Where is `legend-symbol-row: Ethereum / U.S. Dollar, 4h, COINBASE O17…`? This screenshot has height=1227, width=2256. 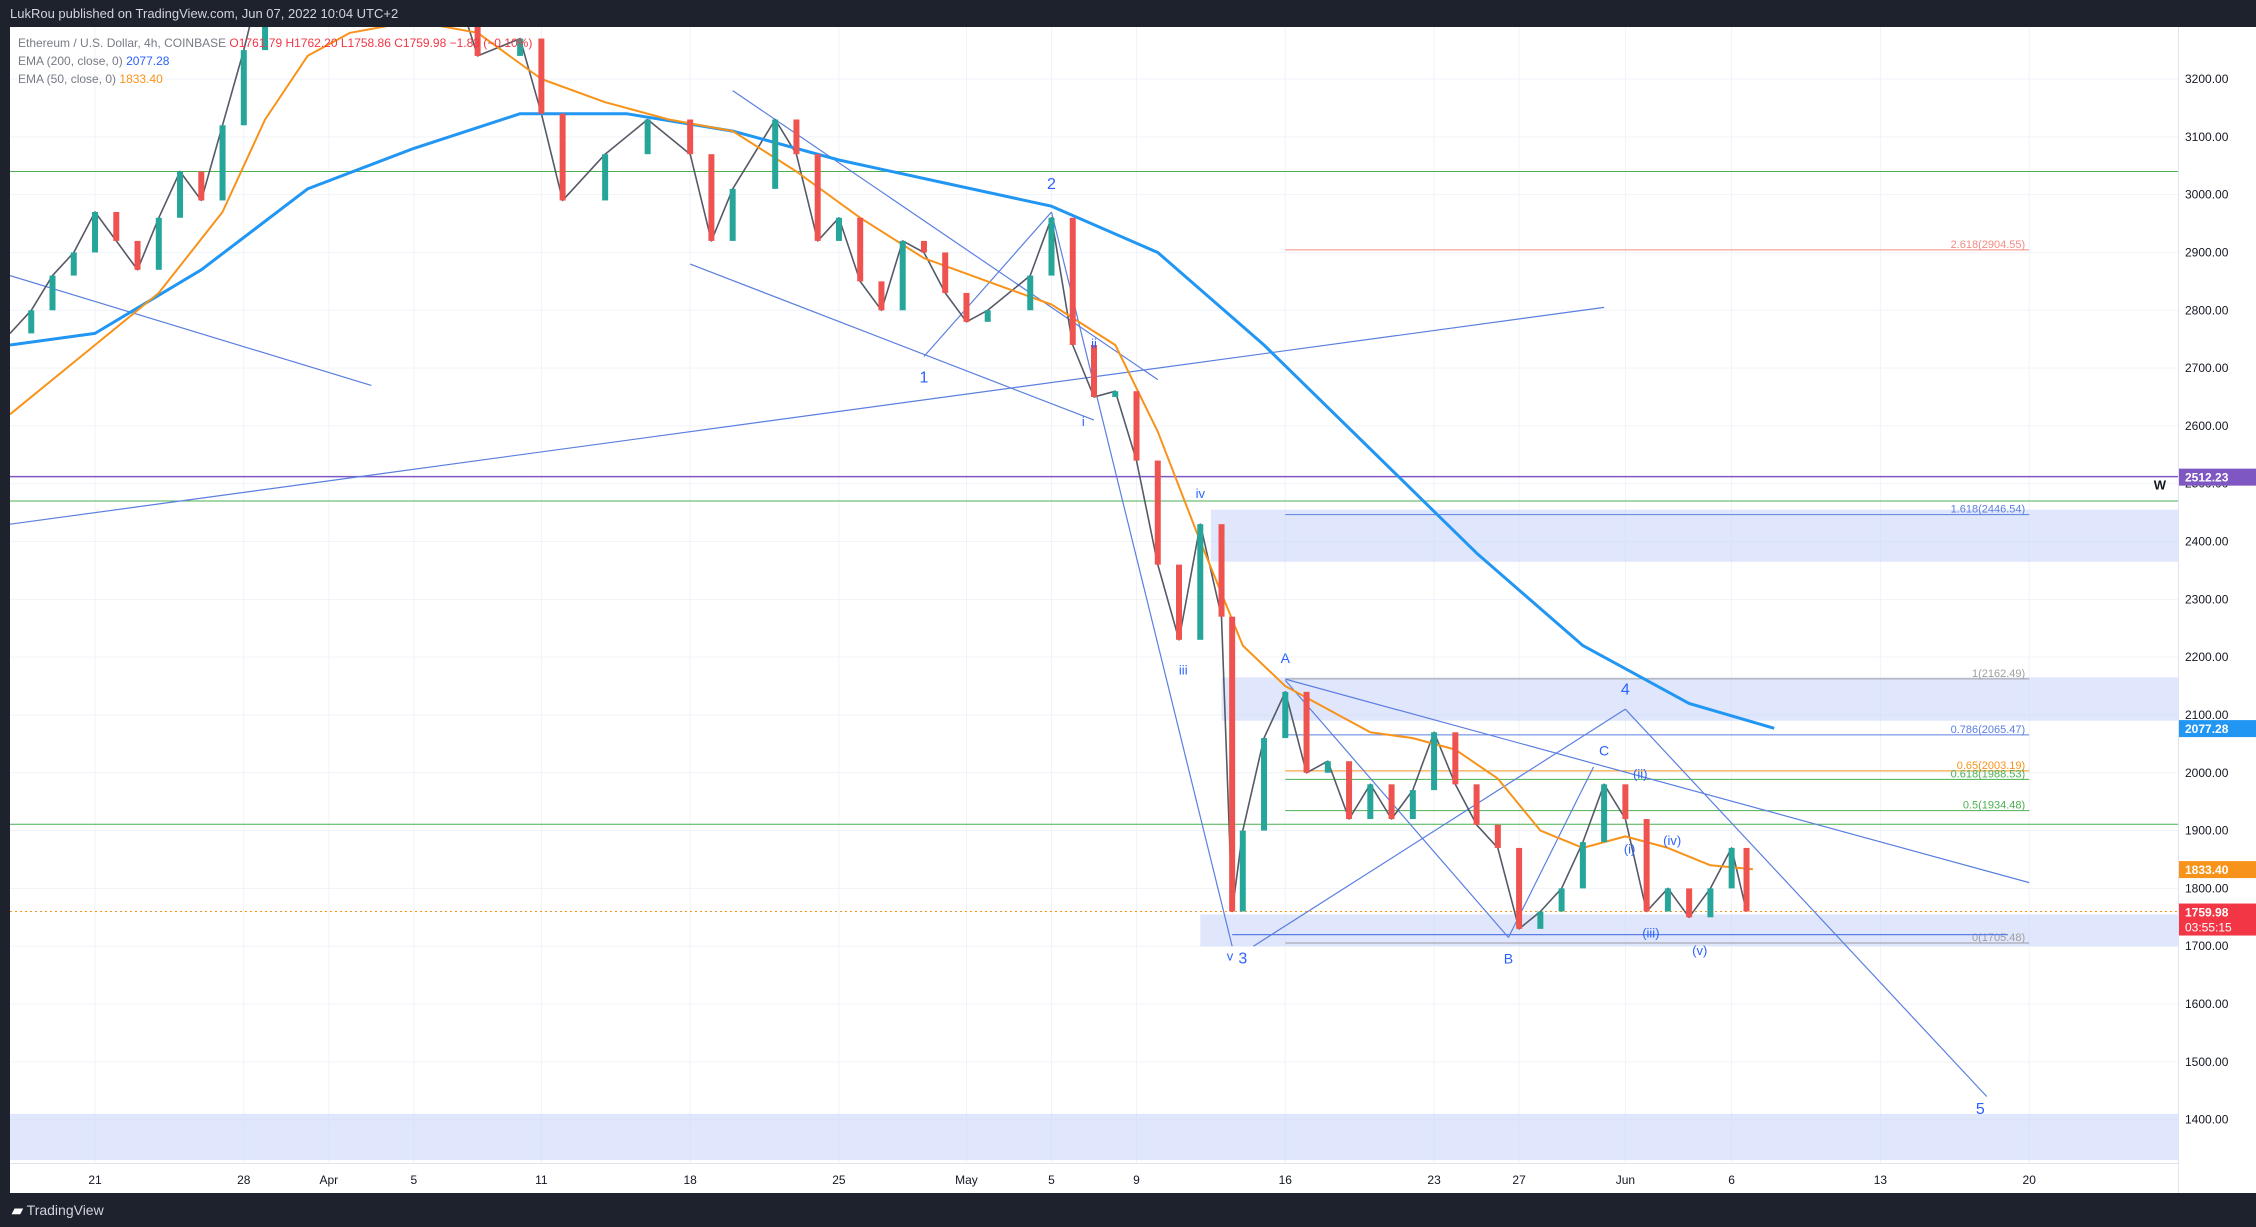
legend-symbol-row: Ethereum / U.S. Dollar, 4h, COINBASE O17… is located at coordinates (275, 43).